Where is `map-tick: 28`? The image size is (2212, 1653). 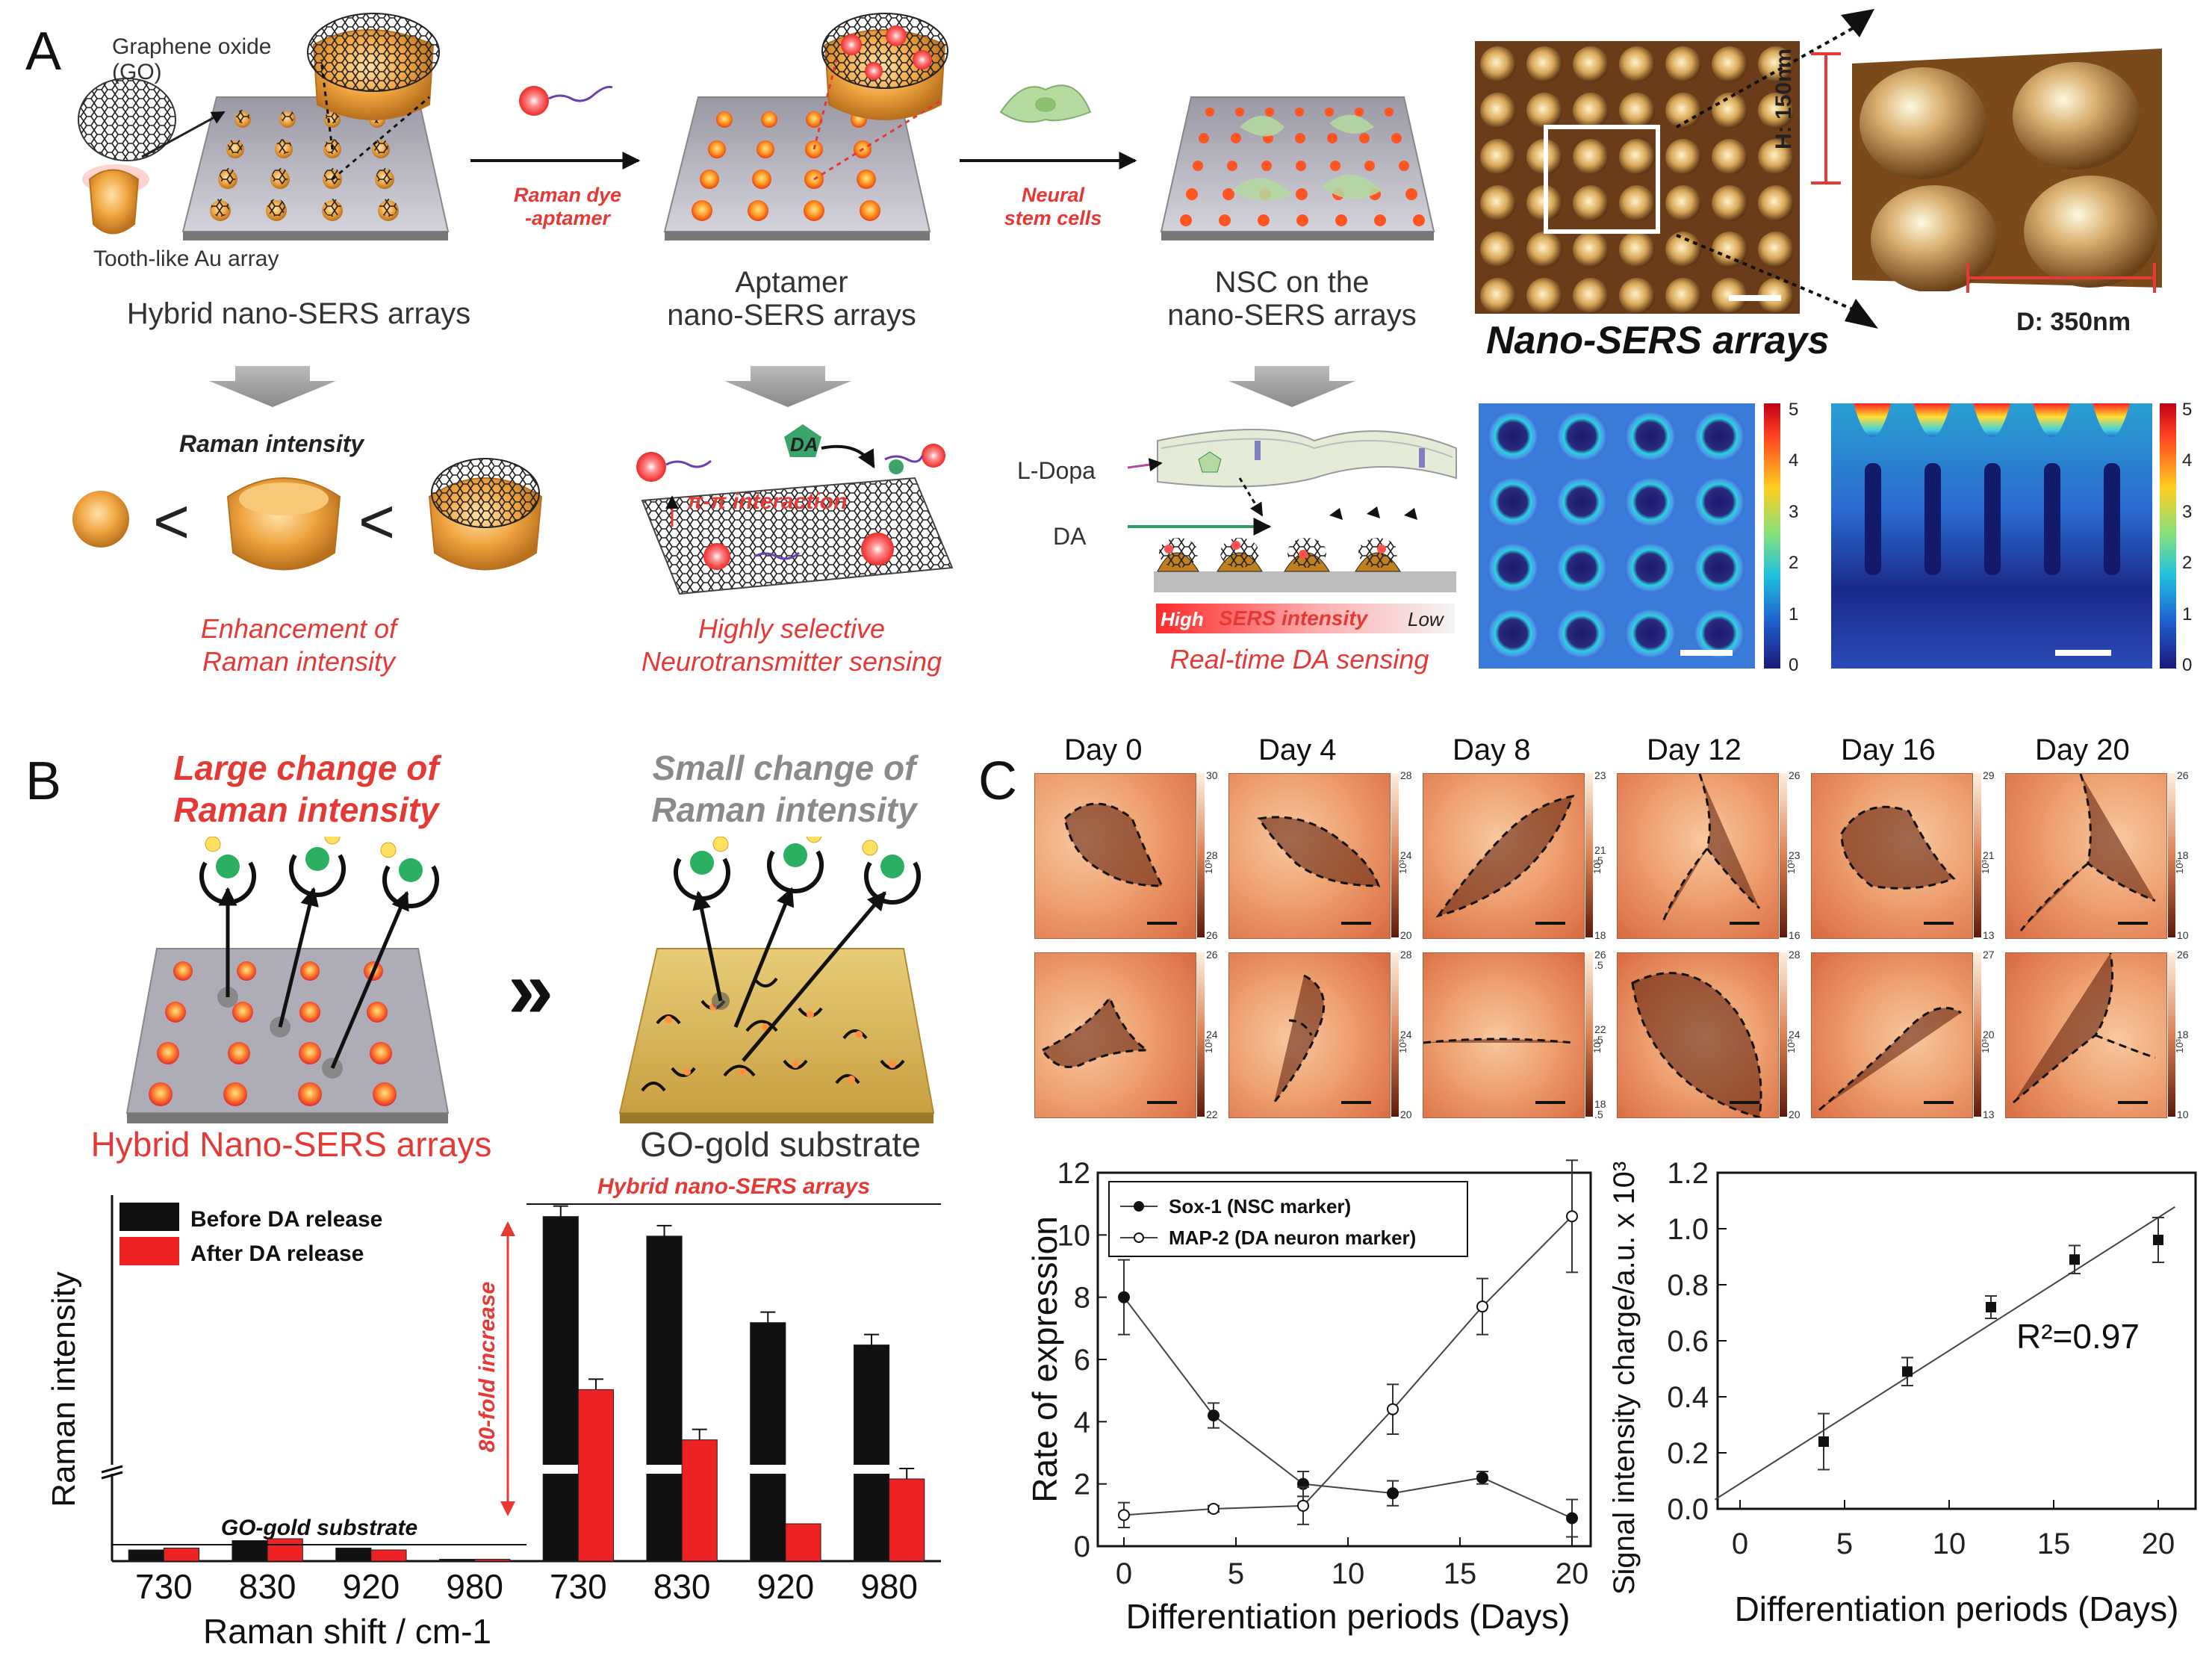 map-tick: 28 is located at coordinates (1795, 955).